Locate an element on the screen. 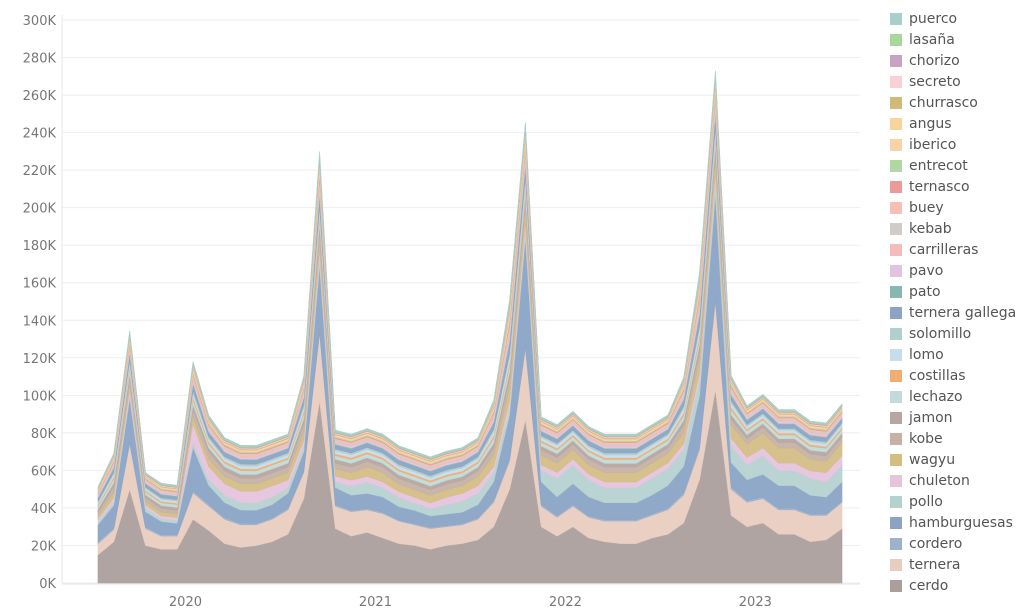  legend-label: kebab is located at coordinates (930, 228).